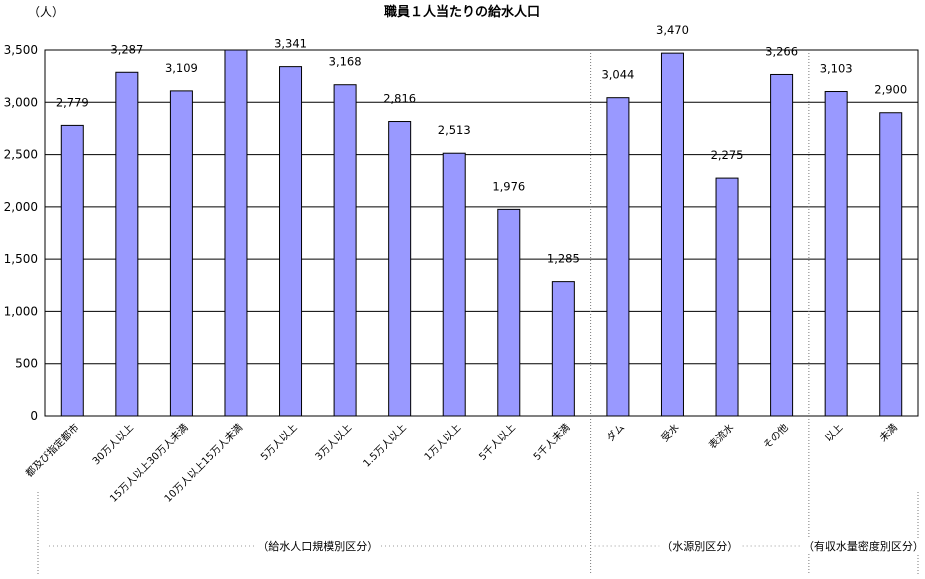  I want to click on y-tick-label: 0, so click(34, 416).